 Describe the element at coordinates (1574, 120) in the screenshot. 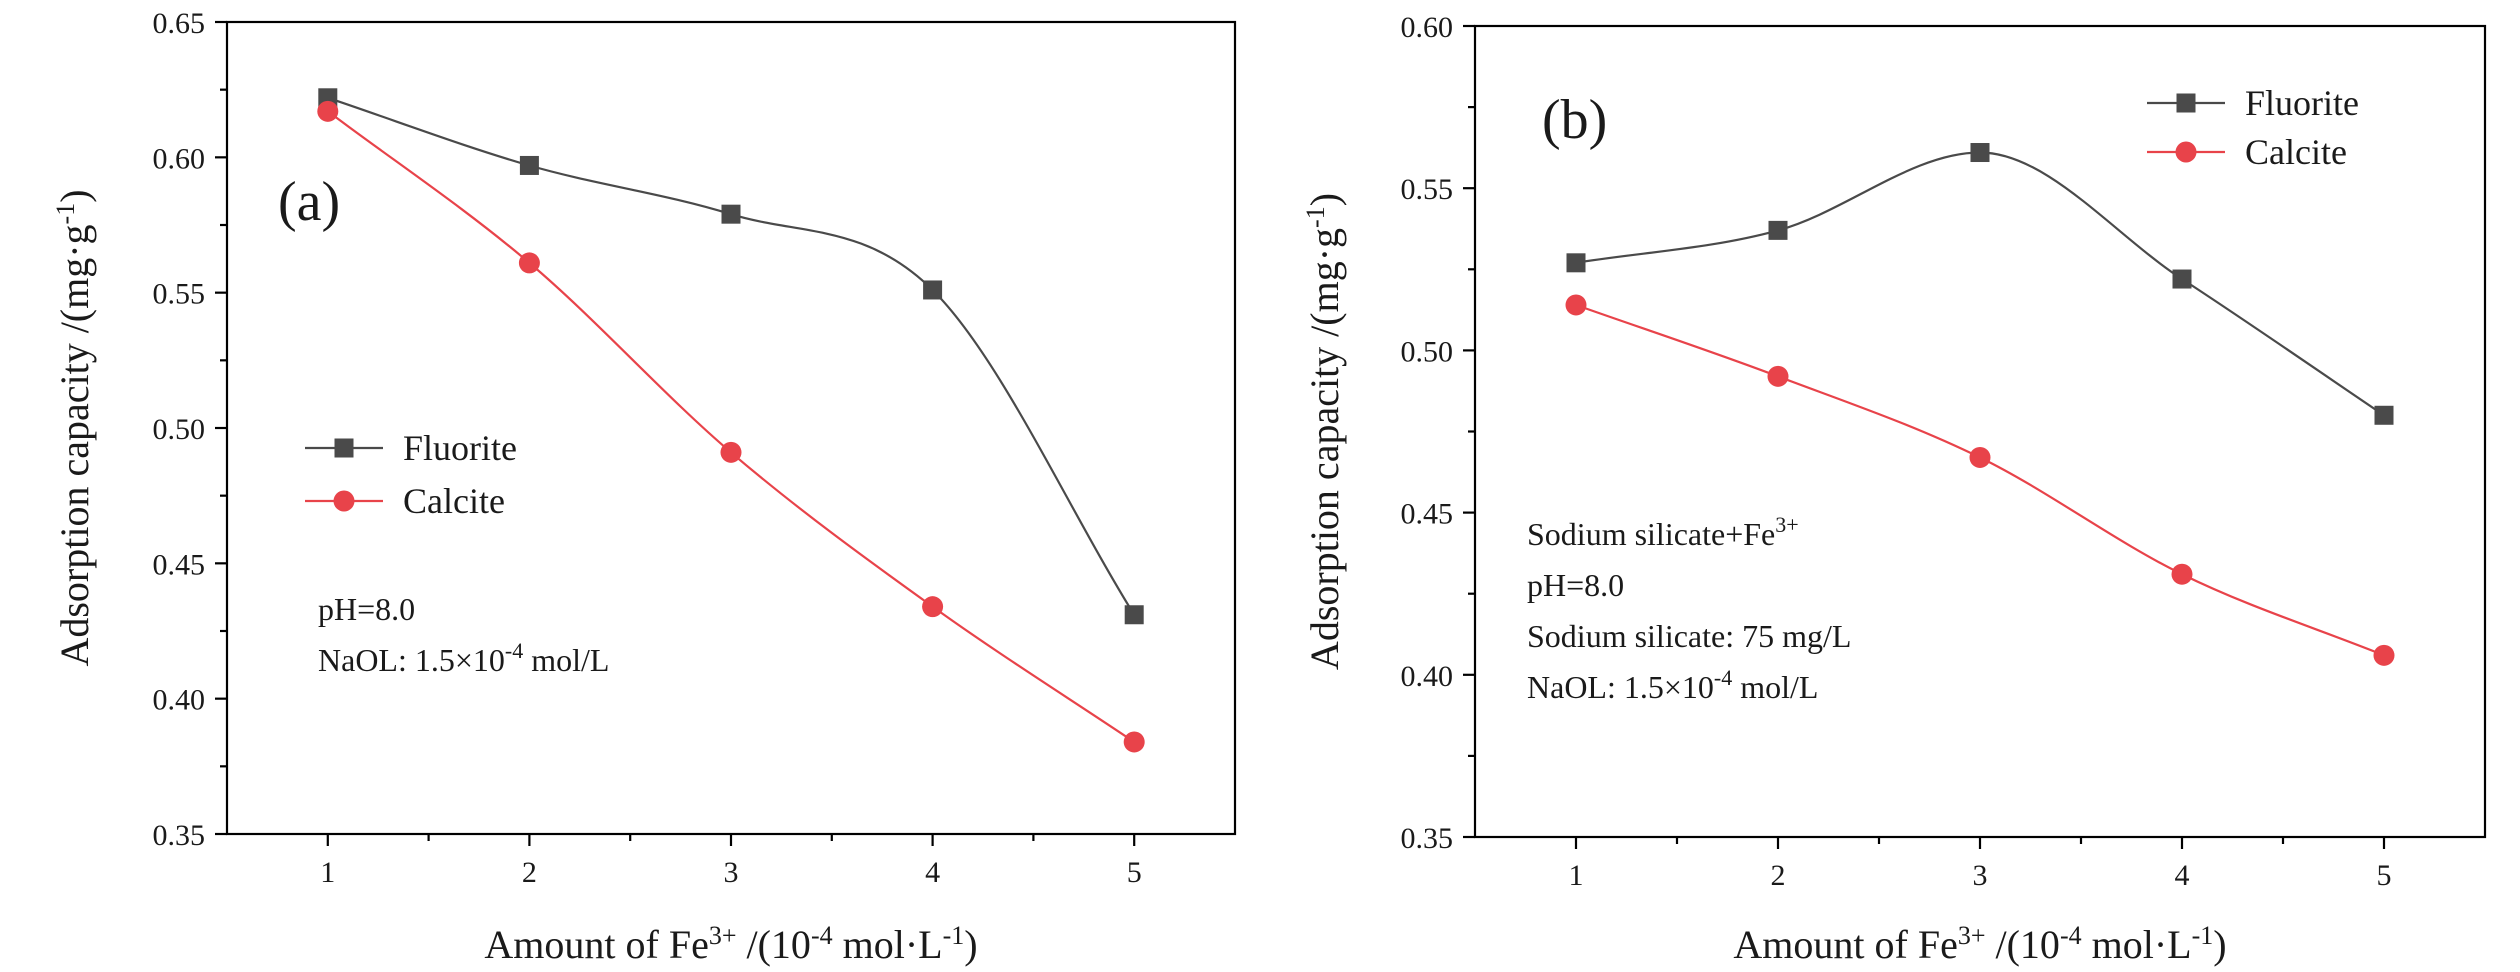

I see `panel-label: (b)` at that location.